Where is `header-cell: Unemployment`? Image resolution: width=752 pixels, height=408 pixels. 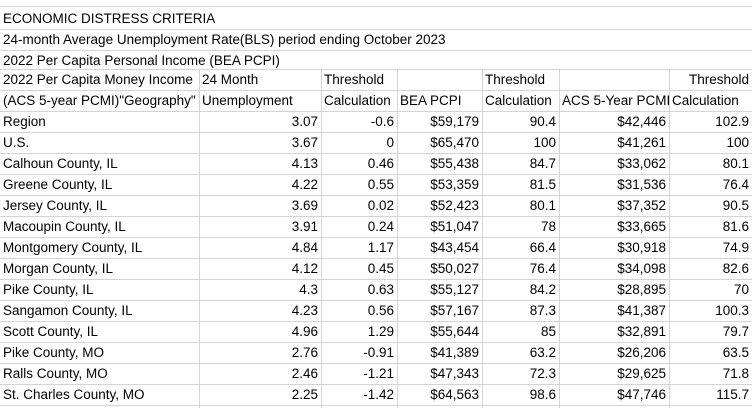 header-cell: Unemployment is located at coordinates (247, 100).